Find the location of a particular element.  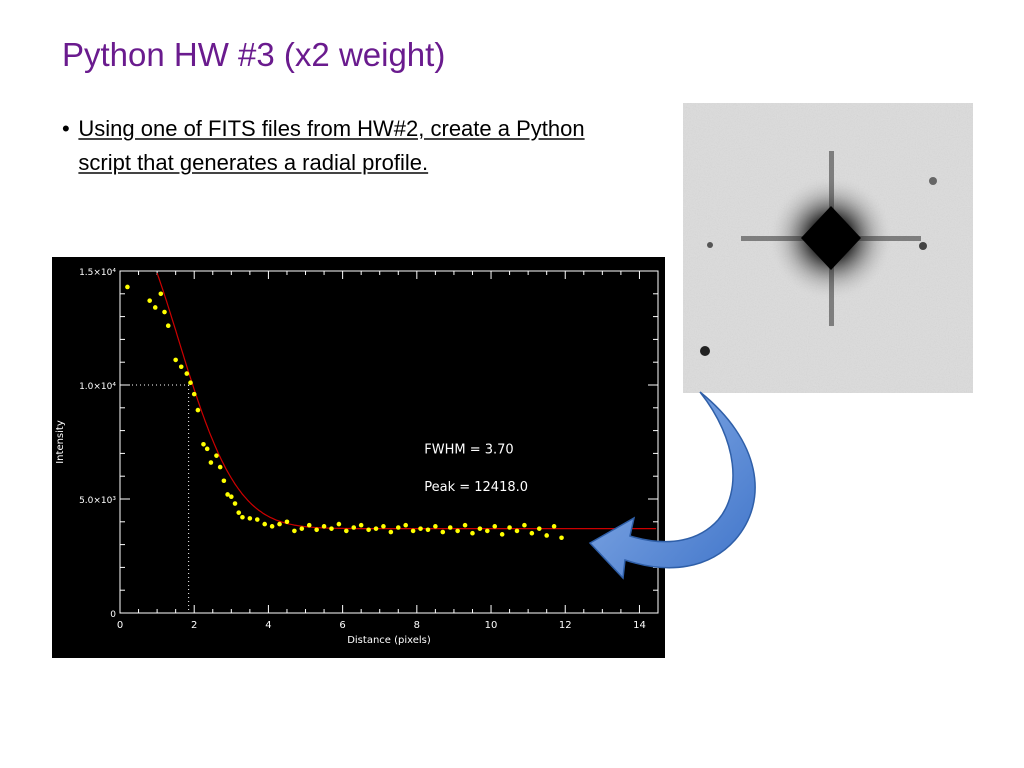

x-tick-label: 12 is located at coordinates (565, 625).